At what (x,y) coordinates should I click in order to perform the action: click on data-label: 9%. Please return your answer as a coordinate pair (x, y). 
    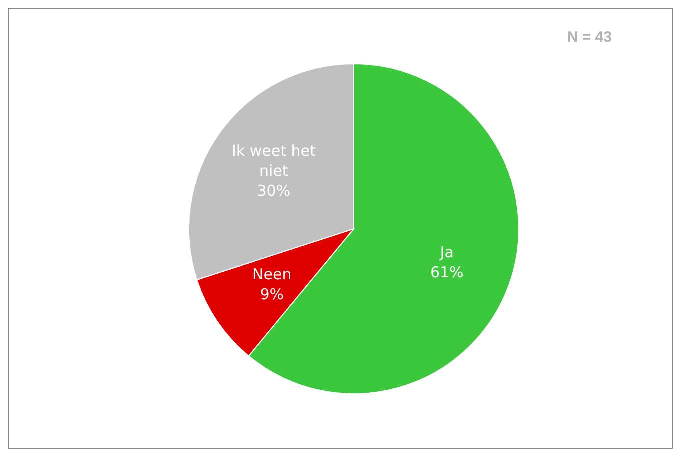
    Looking at the image, I should click on (272, 295).